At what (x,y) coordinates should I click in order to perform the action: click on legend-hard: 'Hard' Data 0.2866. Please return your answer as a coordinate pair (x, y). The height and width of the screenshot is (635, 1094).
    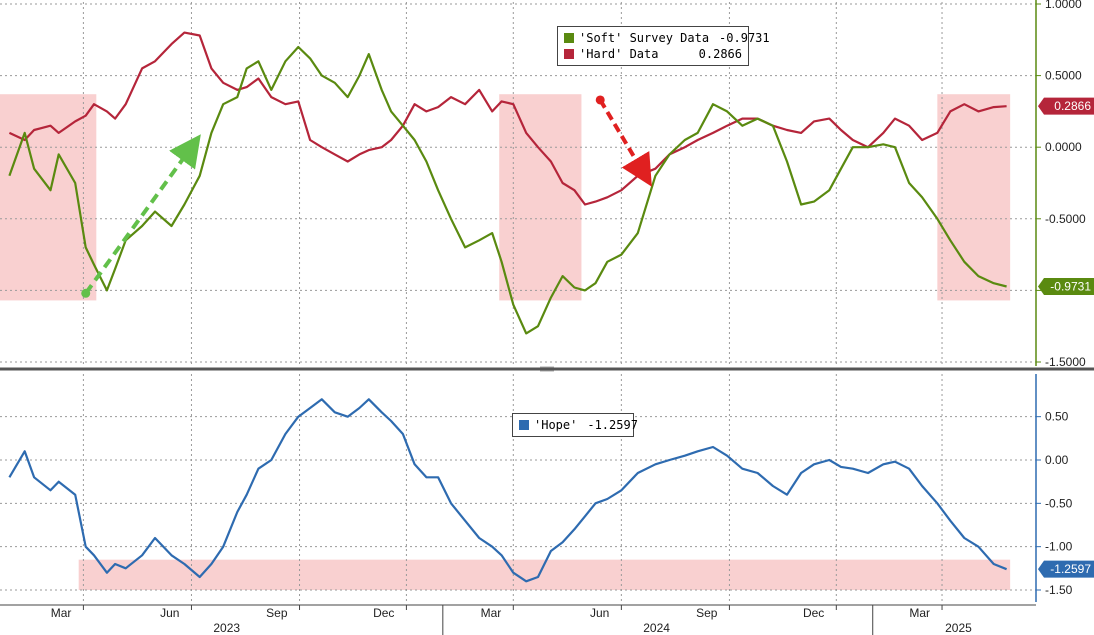
    Looking at the image, I should click on (653, 54).